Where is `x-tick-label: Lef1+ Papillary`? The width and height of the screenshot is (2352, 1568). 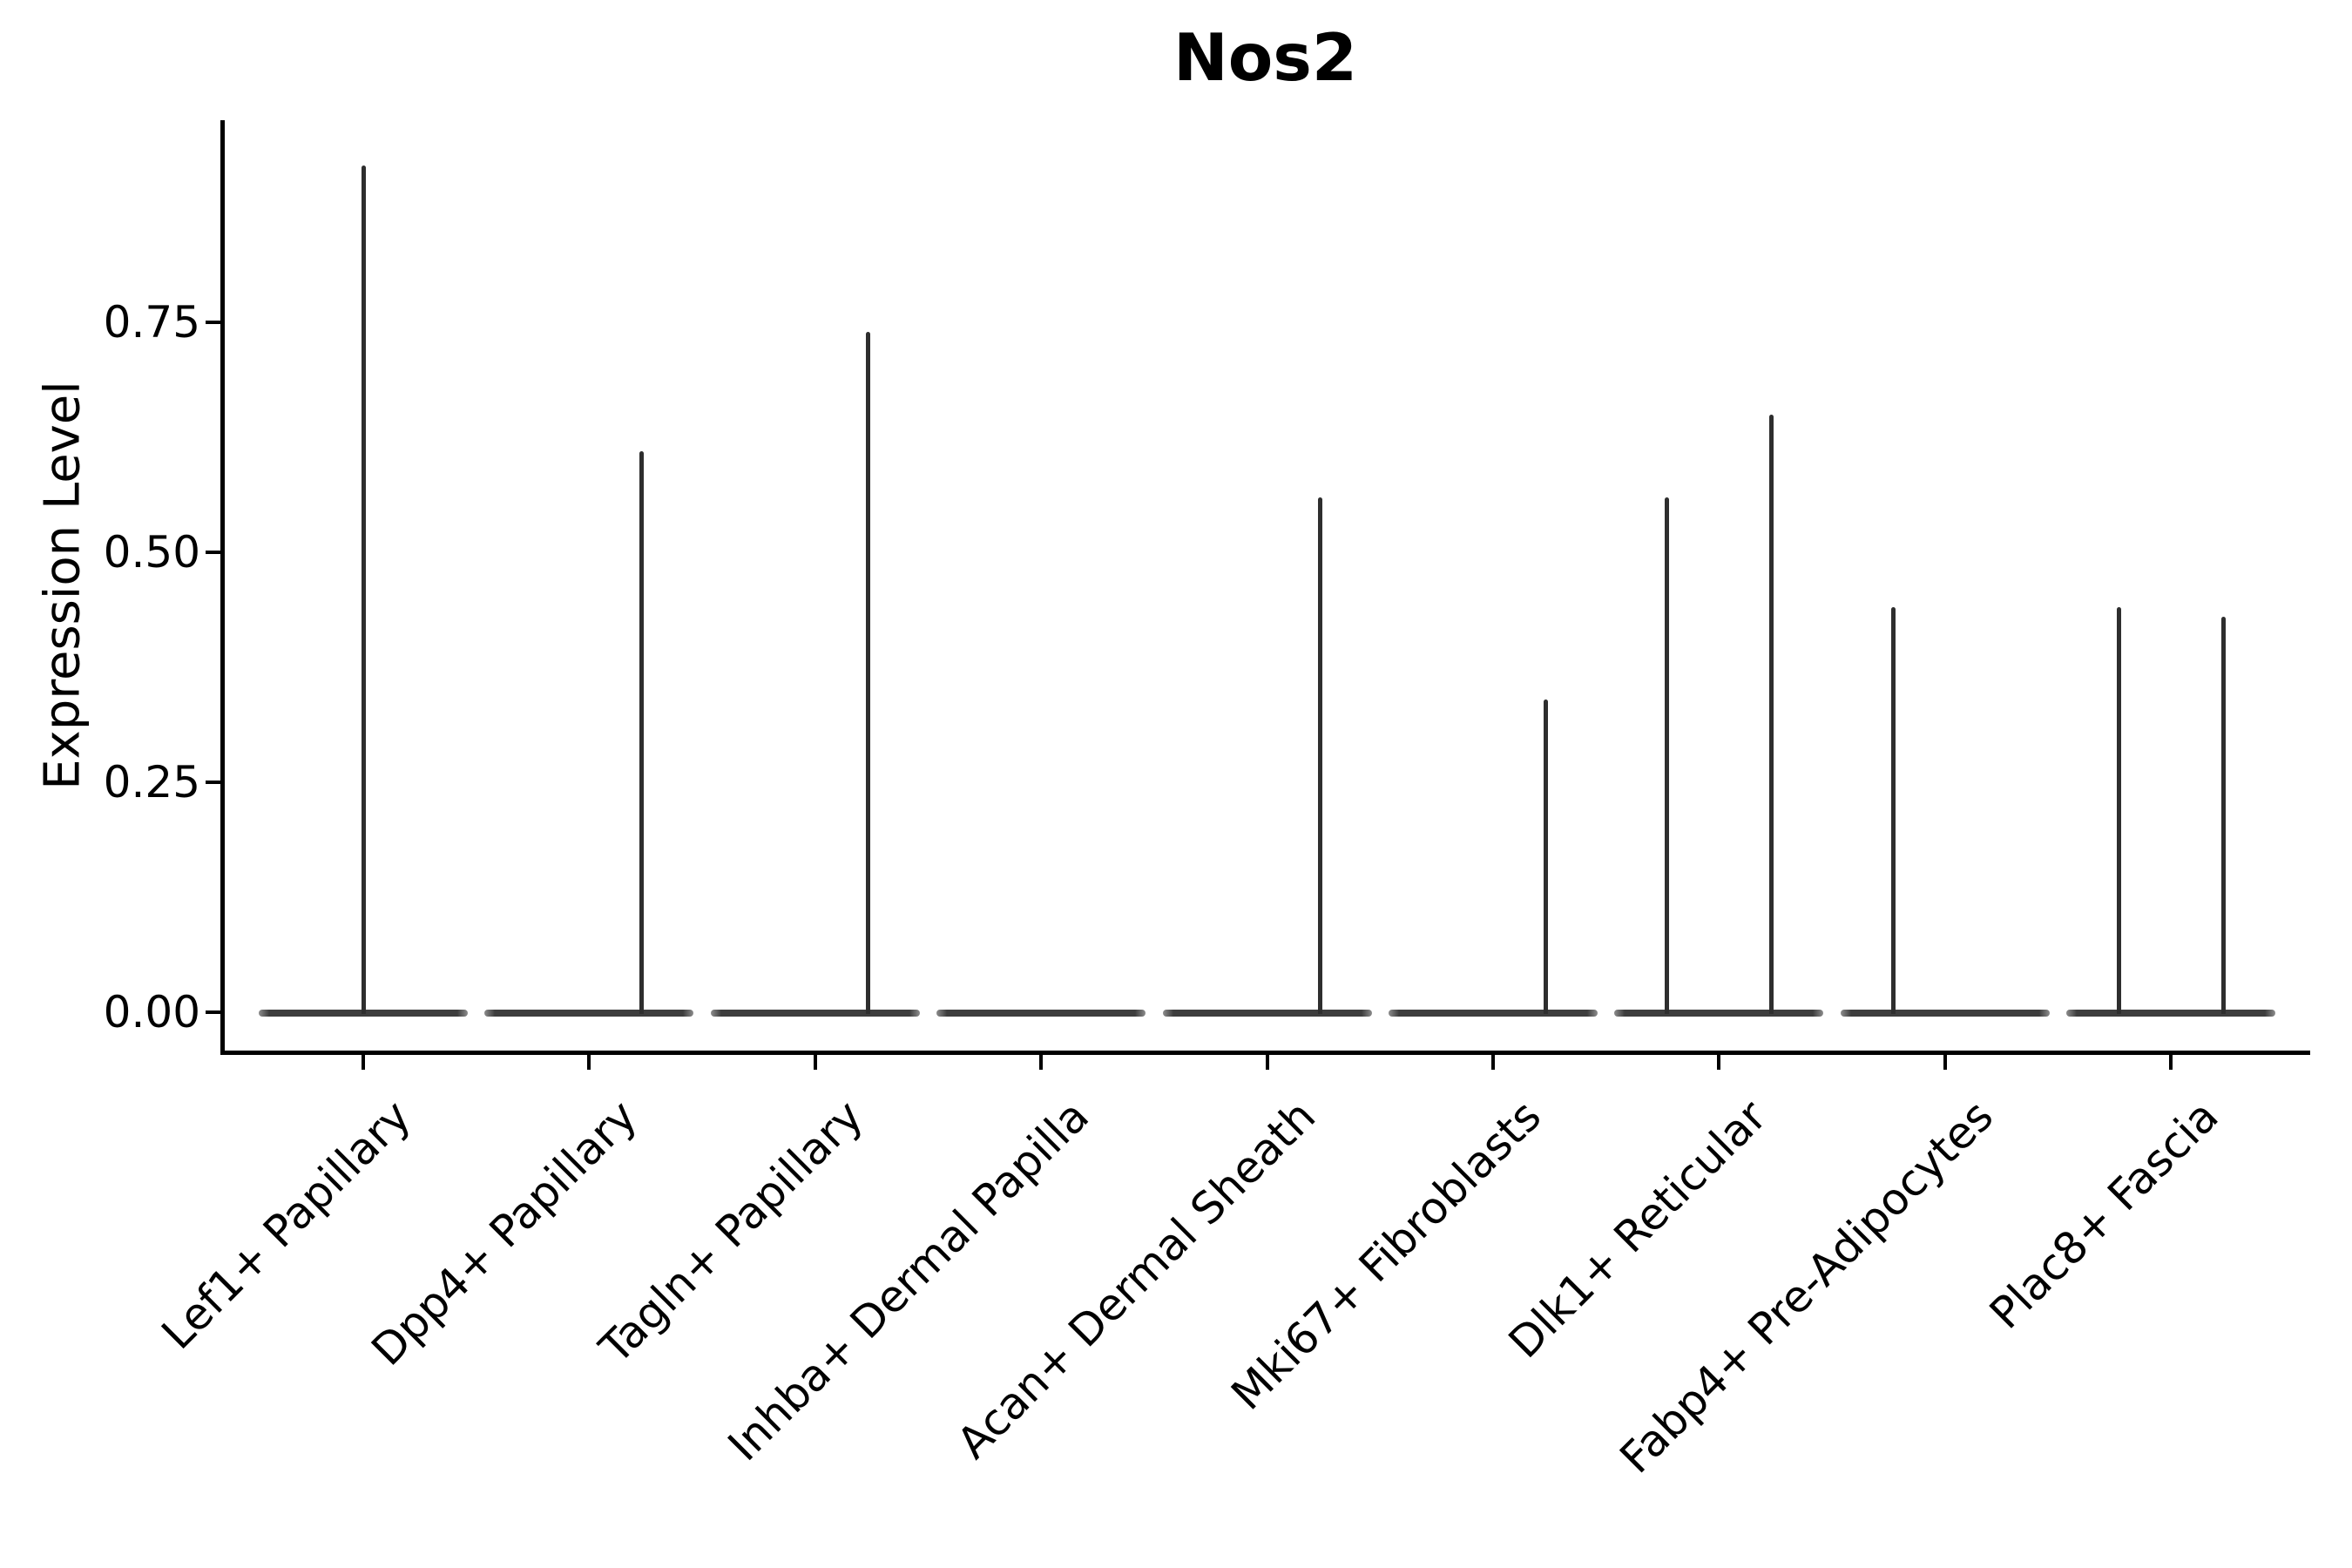
x-tick-label: Lef1+ Papillary is located at coordinates (287, 1225).